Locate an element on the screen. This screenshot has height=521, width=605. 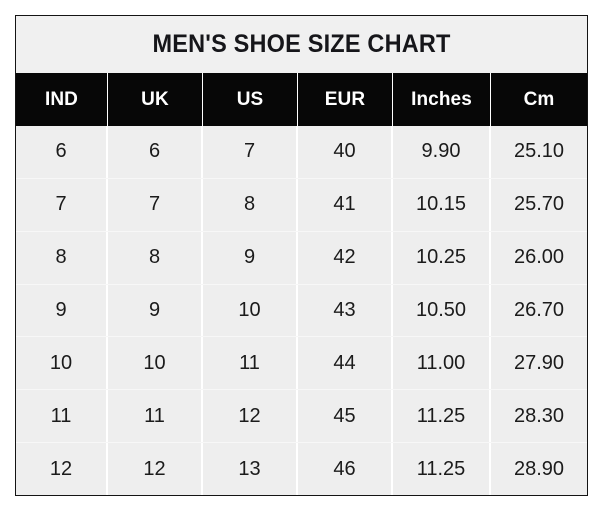
table-row: 11 11 12 45 11.25 28.30 is located at coordinates (301, 416).